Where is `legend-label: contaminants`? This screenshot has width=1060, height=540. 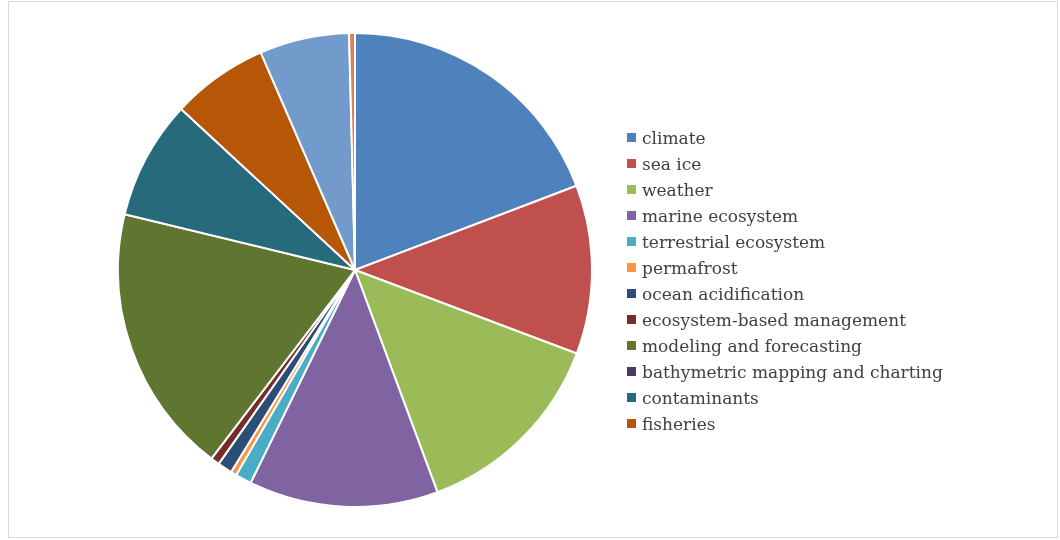 legend-label: contaminants is located at coordinates (700, 397).